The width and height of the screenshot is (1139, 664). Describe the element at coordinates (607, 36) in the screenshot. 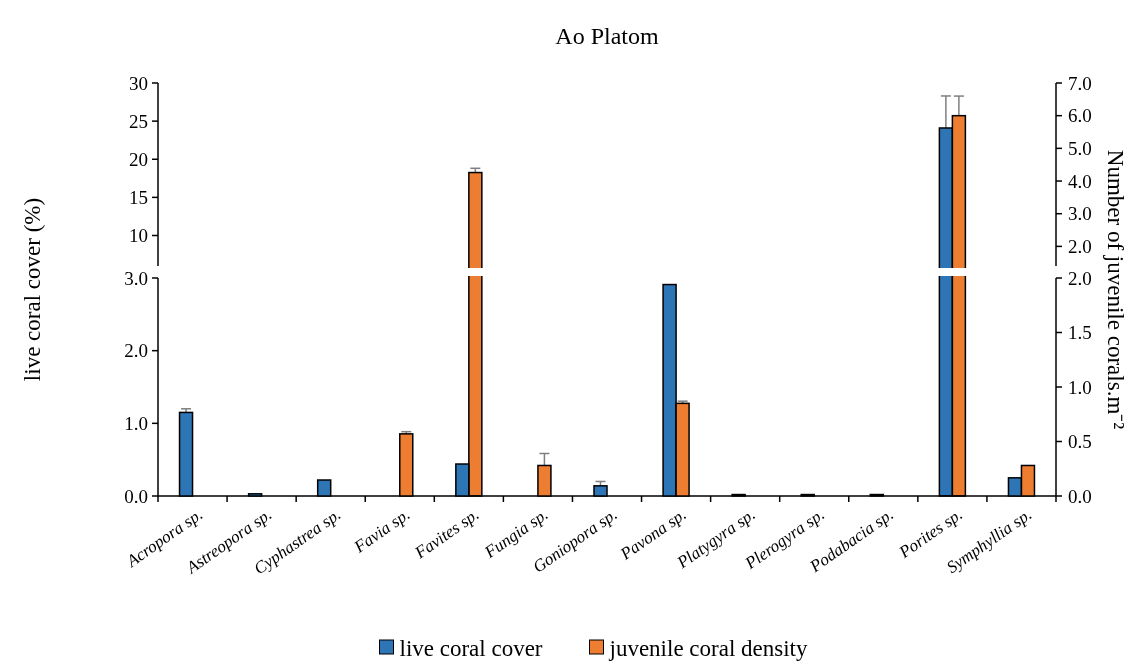

I see `chart-title: Ao Platom` at that location.